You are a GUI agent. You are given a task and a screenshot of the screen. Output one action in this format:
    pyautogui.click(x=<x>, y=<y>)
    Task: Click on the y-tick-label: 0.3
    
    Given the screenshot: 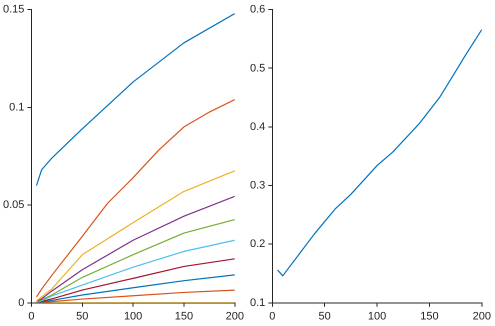 What is the action you would take?
    pyautogui.click(x=258, y=186)
    